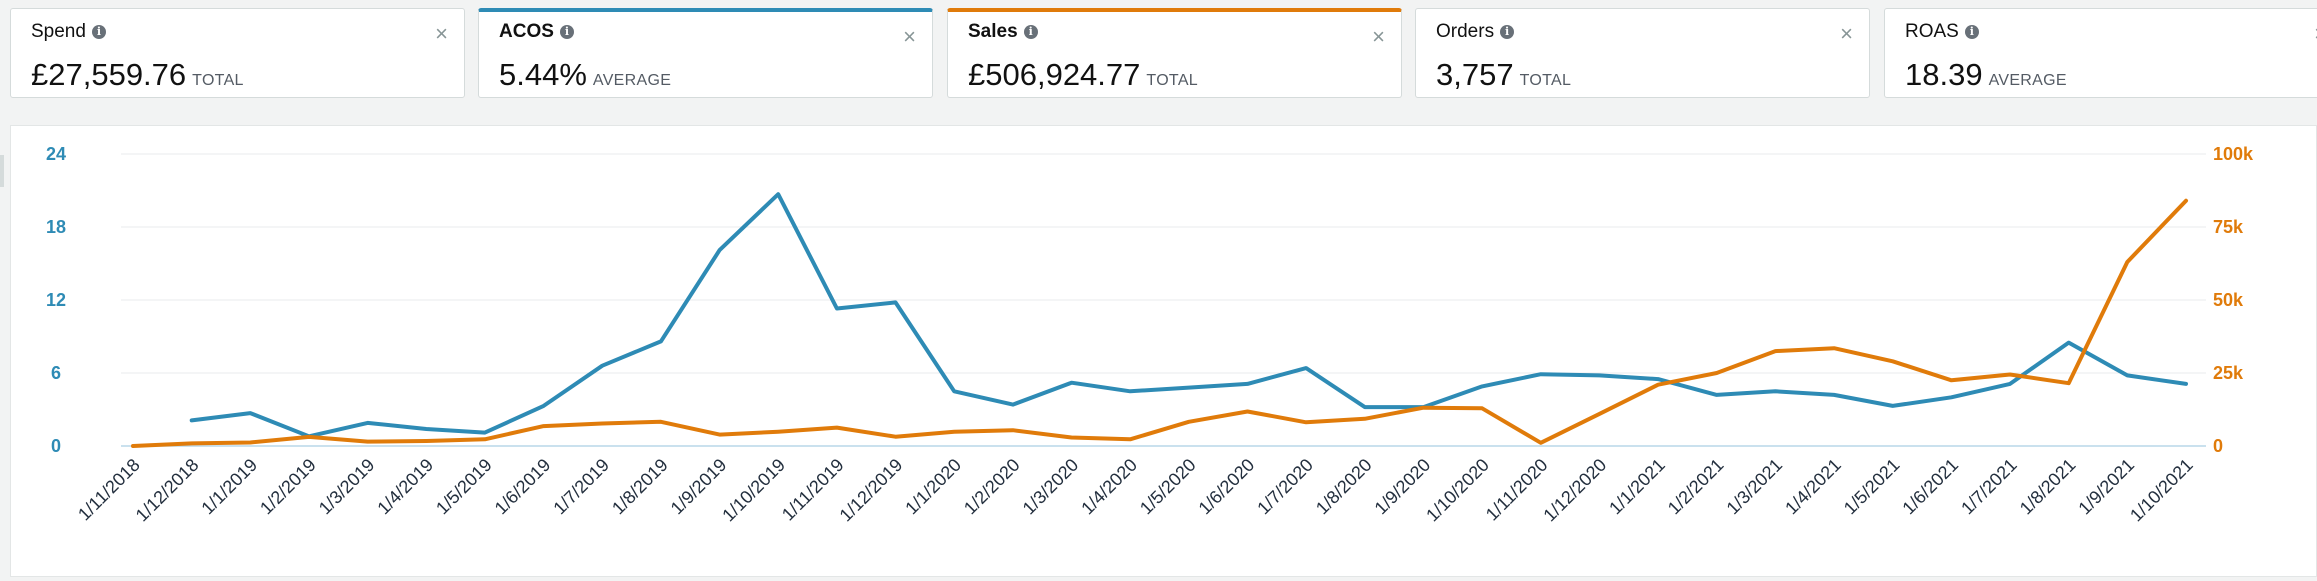 The height and width of the screenshot is (581, 2317). Describe the element at coordinates (56, 446) in the screenshot. I see `y-left-tick-label: 0` at that location.